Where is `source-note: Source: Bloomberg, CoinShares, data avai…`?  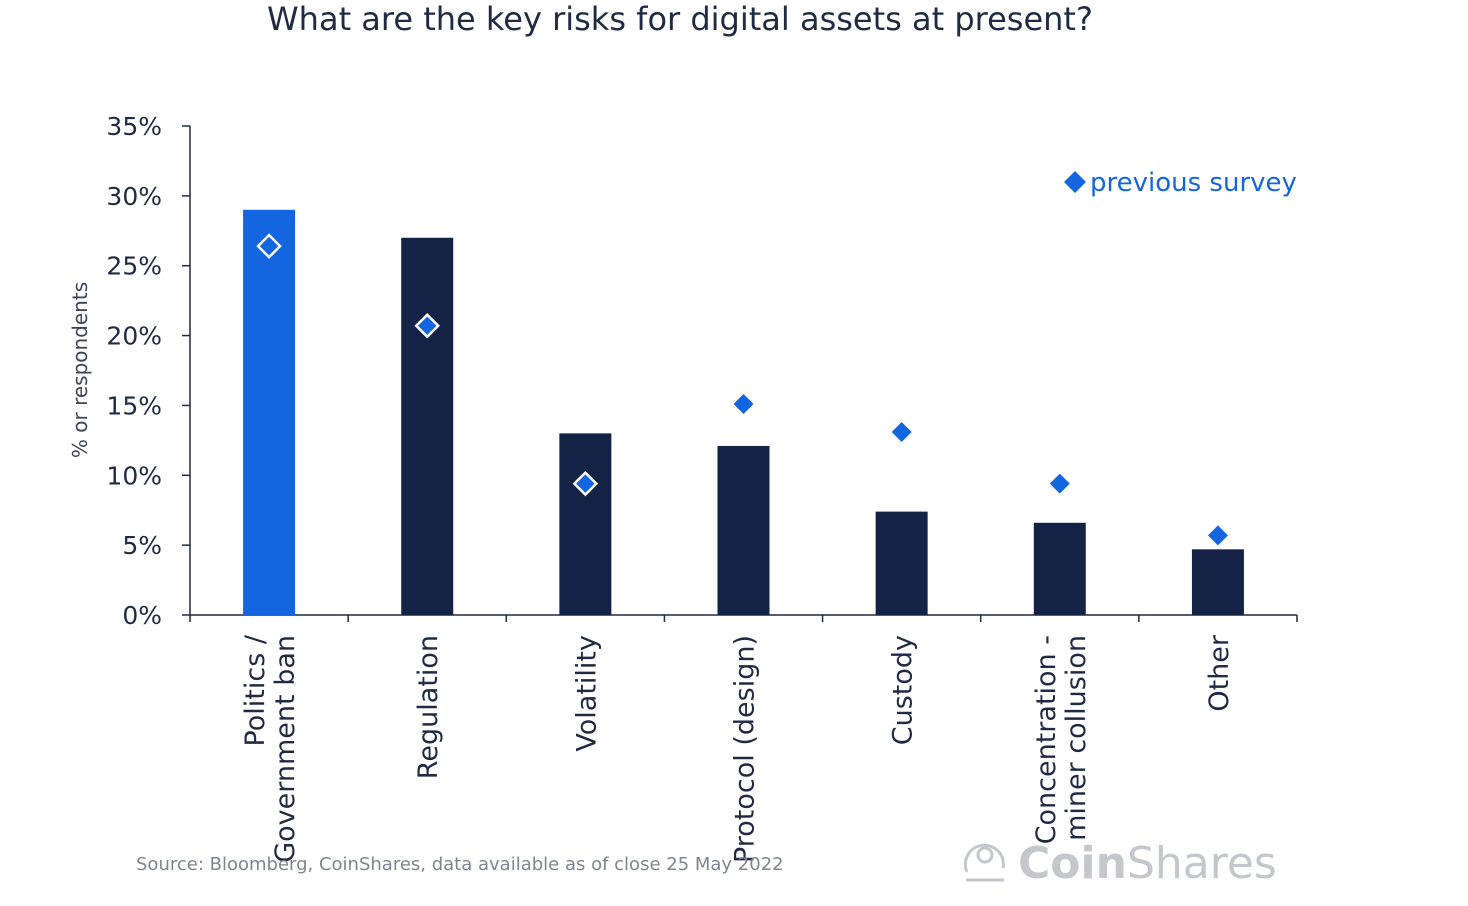 source-note: Source: Bloomberg, CoinShares, data avai… is located at coordinates (460, 864).